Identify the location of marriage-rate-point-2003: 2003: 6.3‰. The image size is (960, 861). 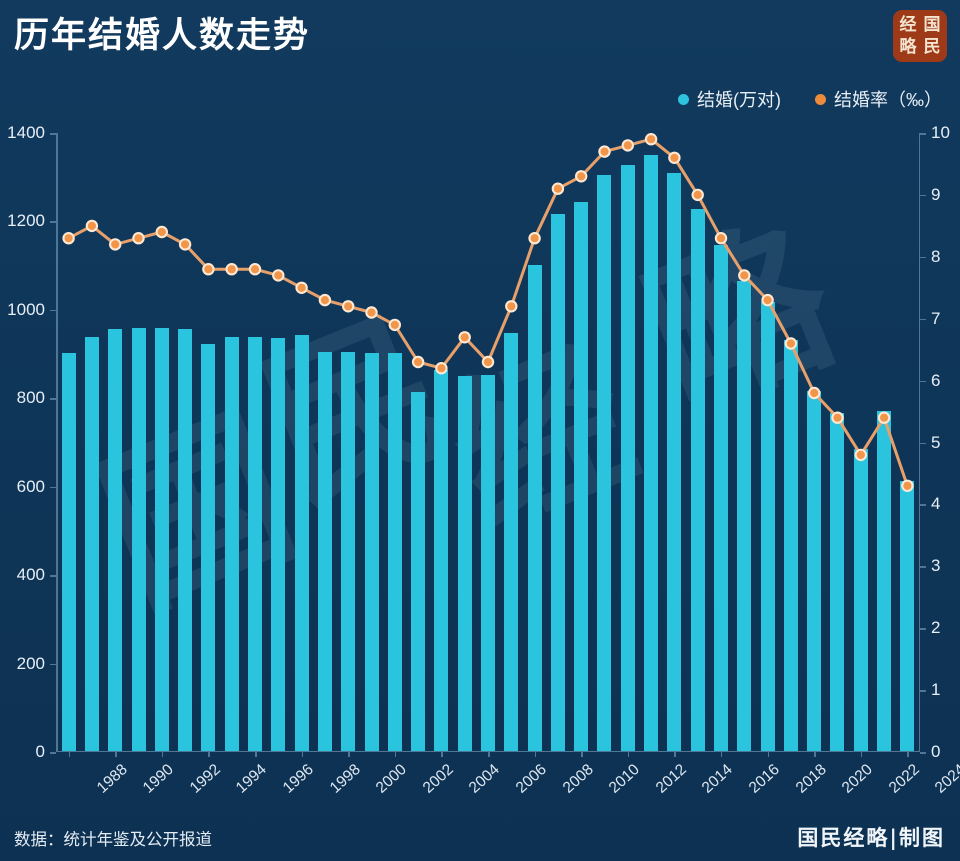
(418, 362).